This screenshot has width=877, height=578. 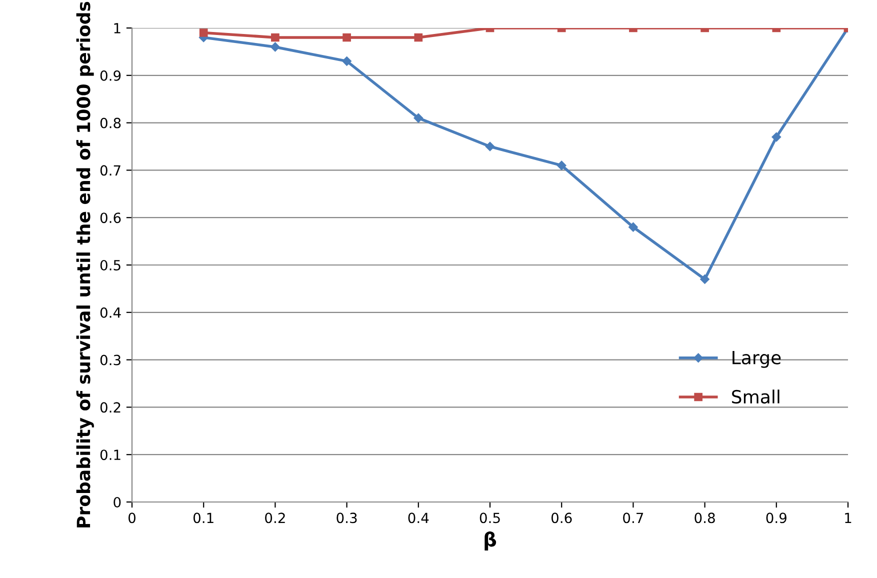 I want to click on y-tick-label: 0.3, so click(x=110, y=360).